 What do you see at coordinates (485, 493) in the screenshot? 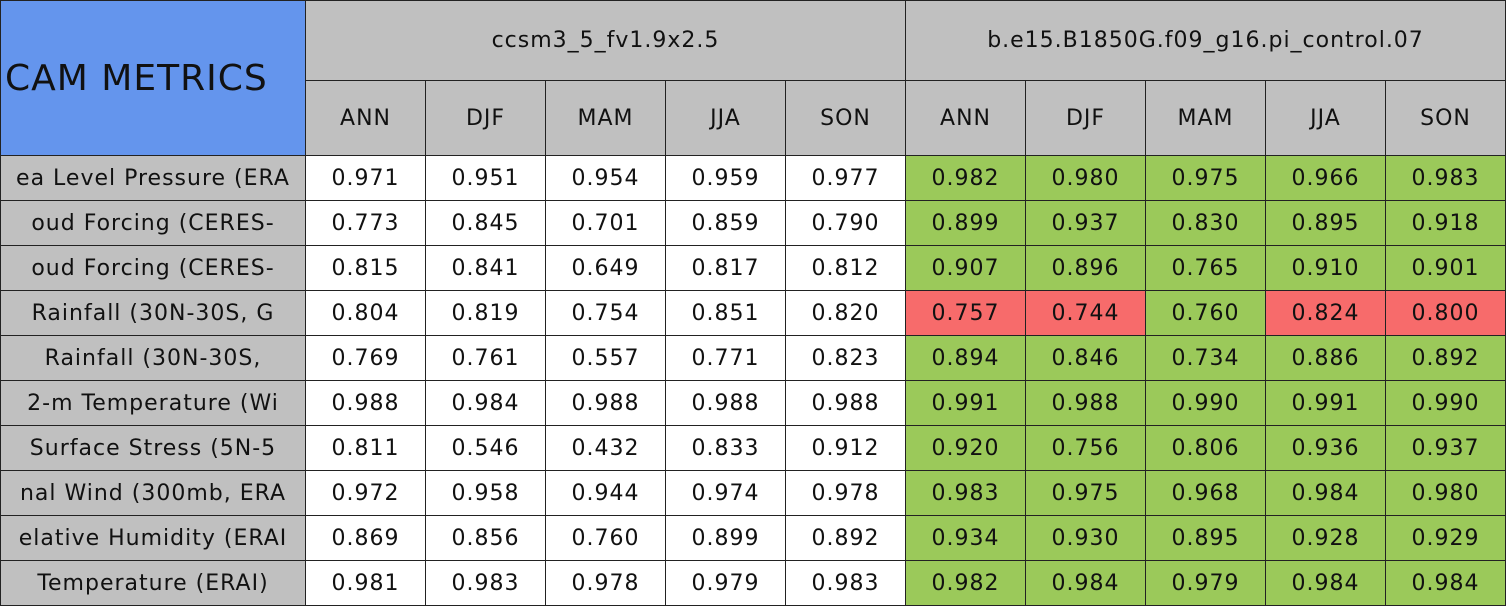
I see `value-cell: 0.958` at bounding box center [485, 493].